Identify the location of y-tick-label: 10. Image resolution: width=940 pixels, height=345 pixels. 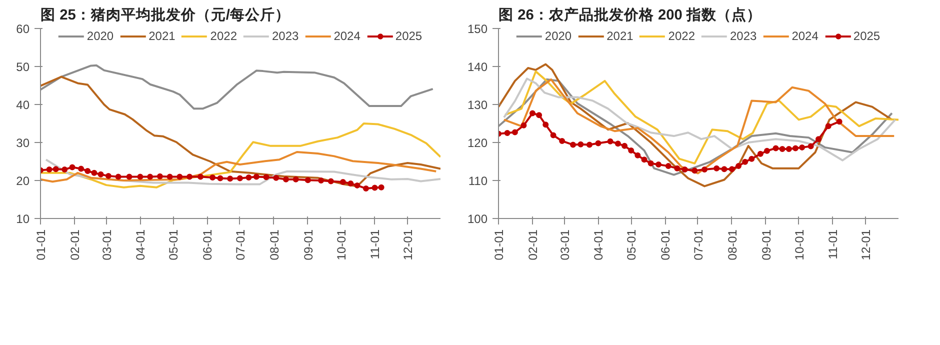
(23, 219).